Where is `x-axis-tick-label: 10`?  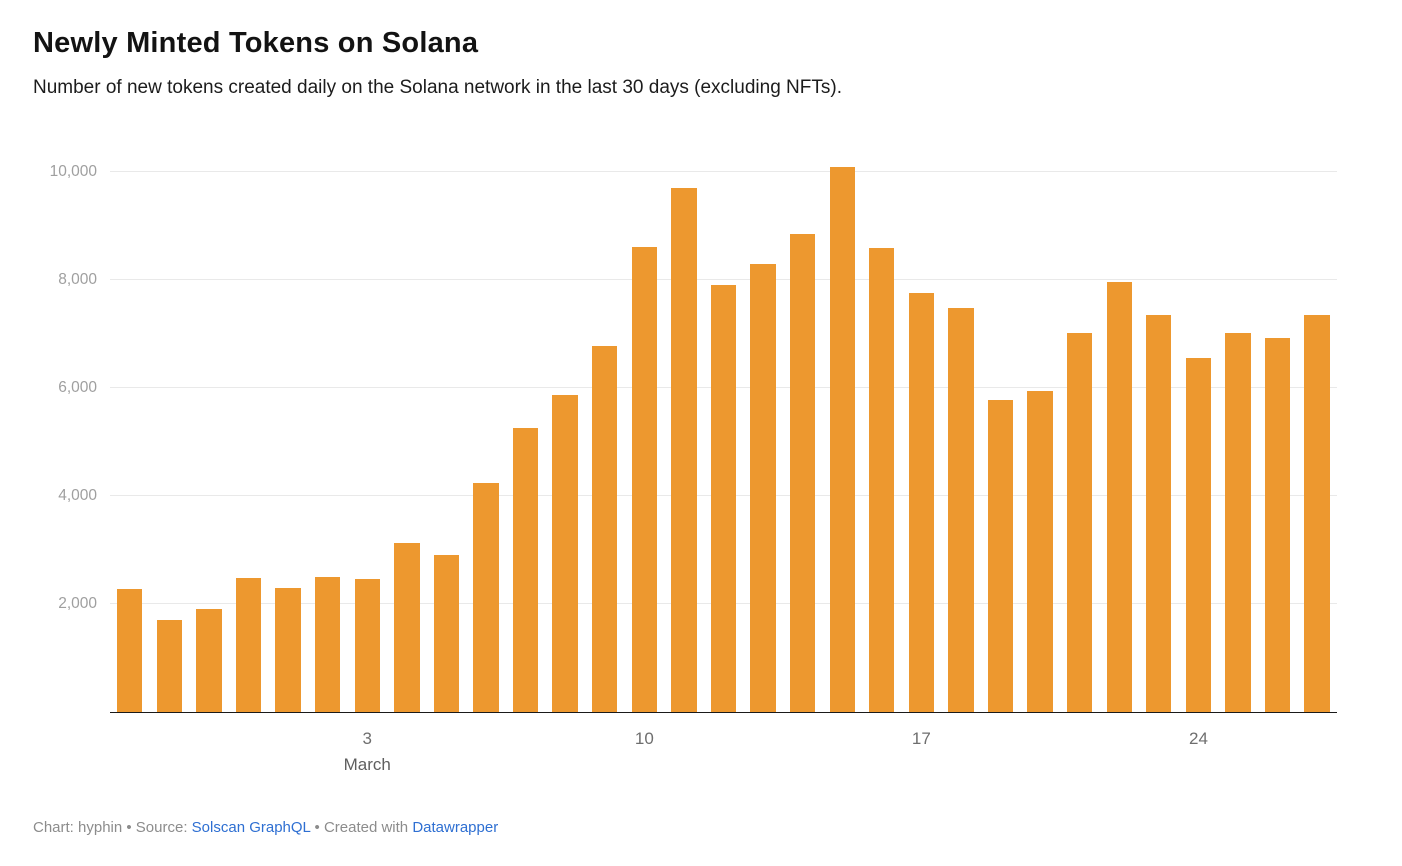
x-axis-tick-label: 10 is located at coordinates (644, 739).